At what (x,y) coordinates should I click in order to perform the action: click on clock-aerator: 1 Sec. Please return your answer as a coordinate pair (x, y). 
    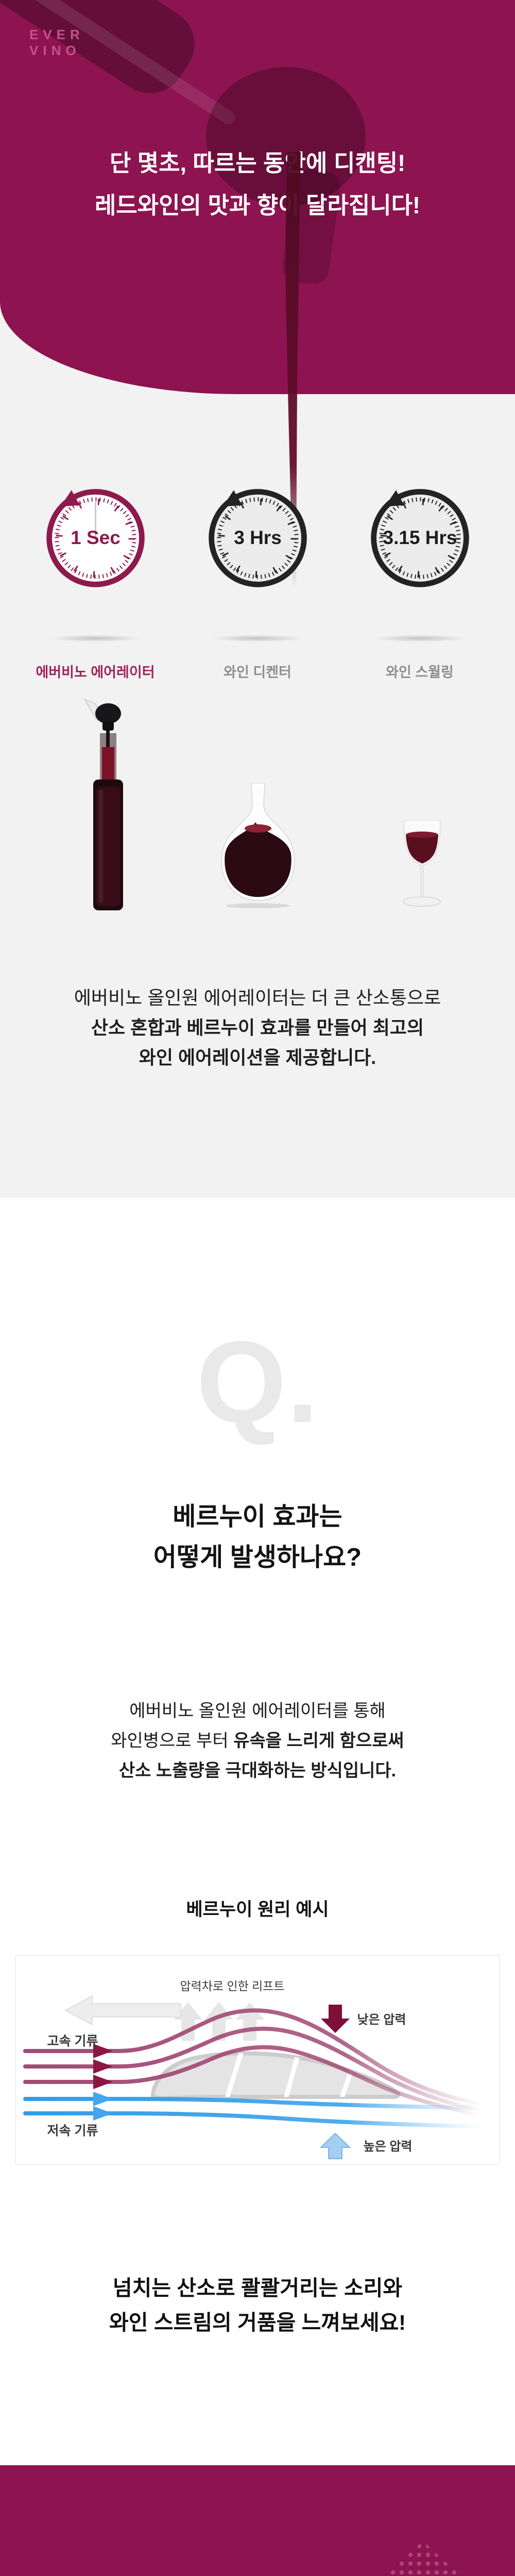
    Looking at the image, I should click on (95, 537).